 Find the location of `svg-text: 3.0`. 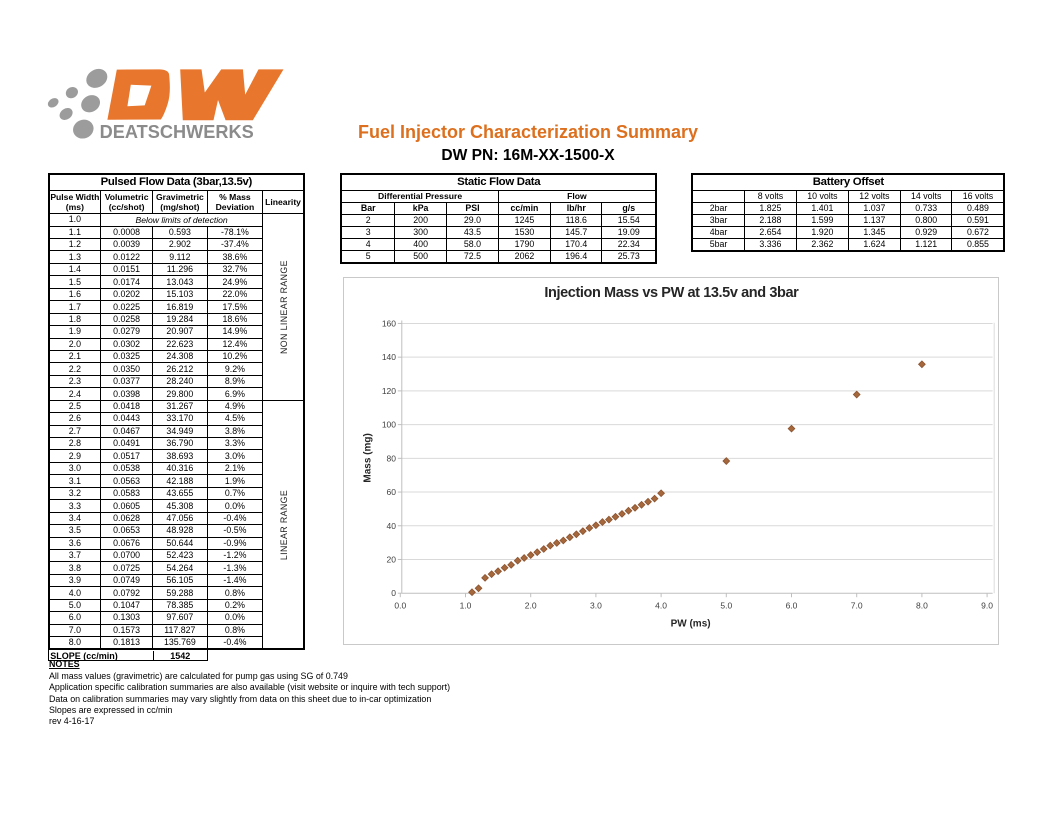

svg-text: 3.0 is located at coordinates (596, 606).